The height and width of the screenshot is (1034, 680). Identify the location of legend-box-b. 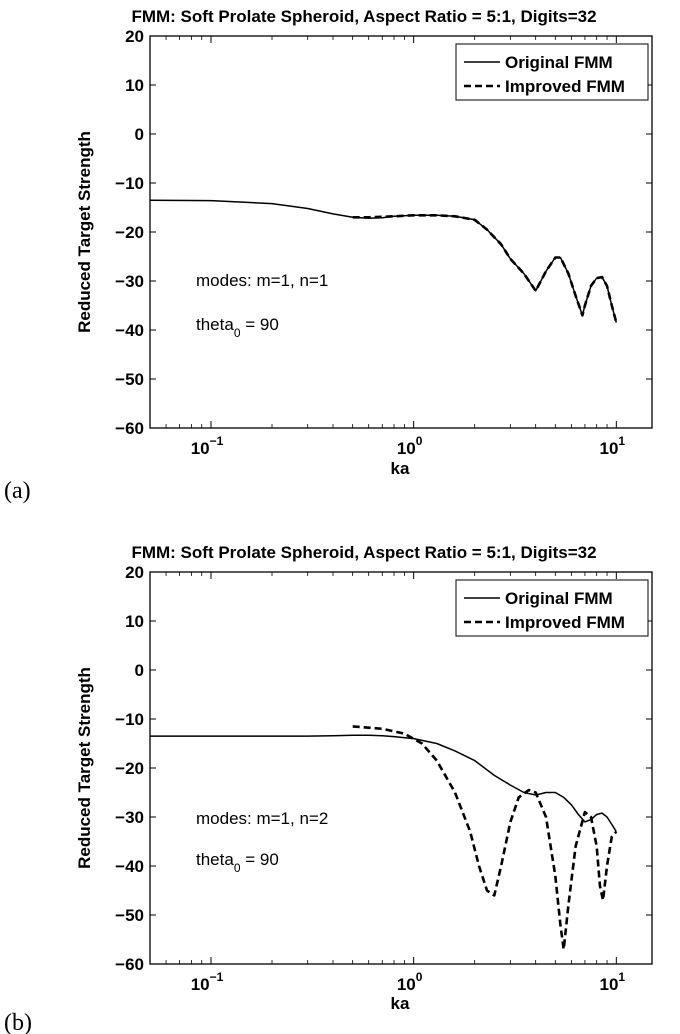
(552, 608).